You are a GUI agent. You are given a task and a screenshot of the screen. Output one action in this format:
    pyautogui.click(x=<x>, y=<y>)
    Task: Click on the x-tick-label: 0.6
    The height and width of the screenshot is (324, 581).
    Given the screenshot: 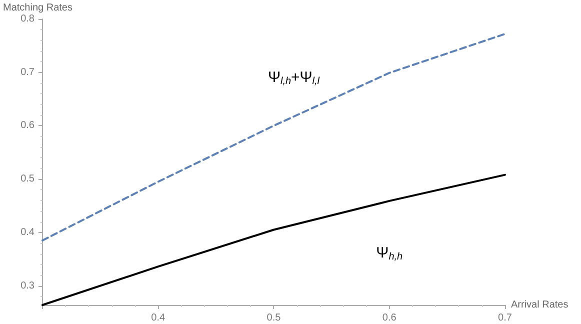 What is the action you would take?
    pyautogui.click(x=389, y=318)
    